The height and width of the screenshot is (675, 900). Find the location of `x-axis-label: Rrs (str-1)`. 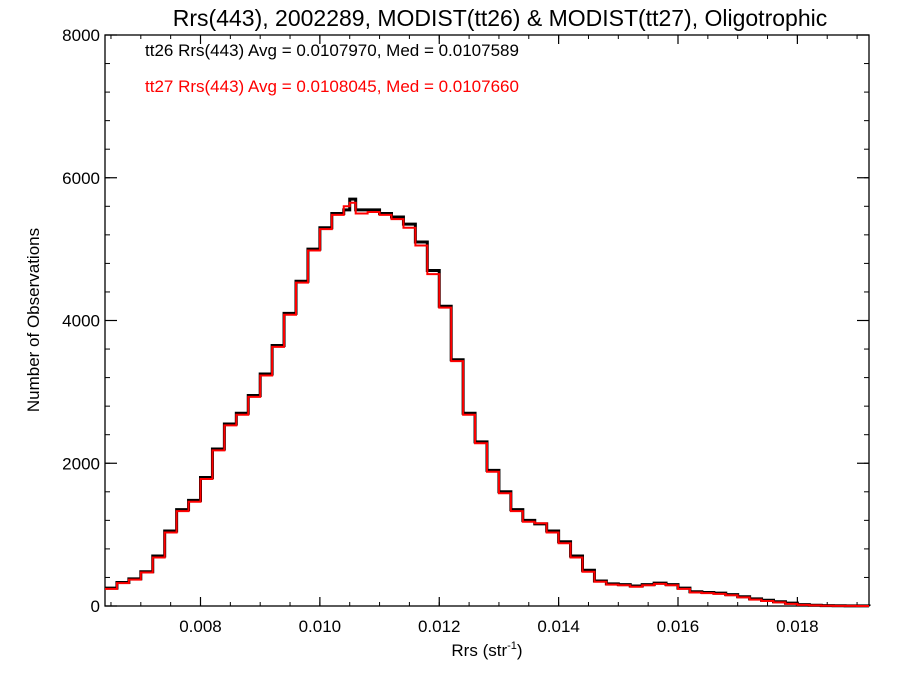

x-axis-label: Rrs (str-1) is located at coordinates (486, 650).